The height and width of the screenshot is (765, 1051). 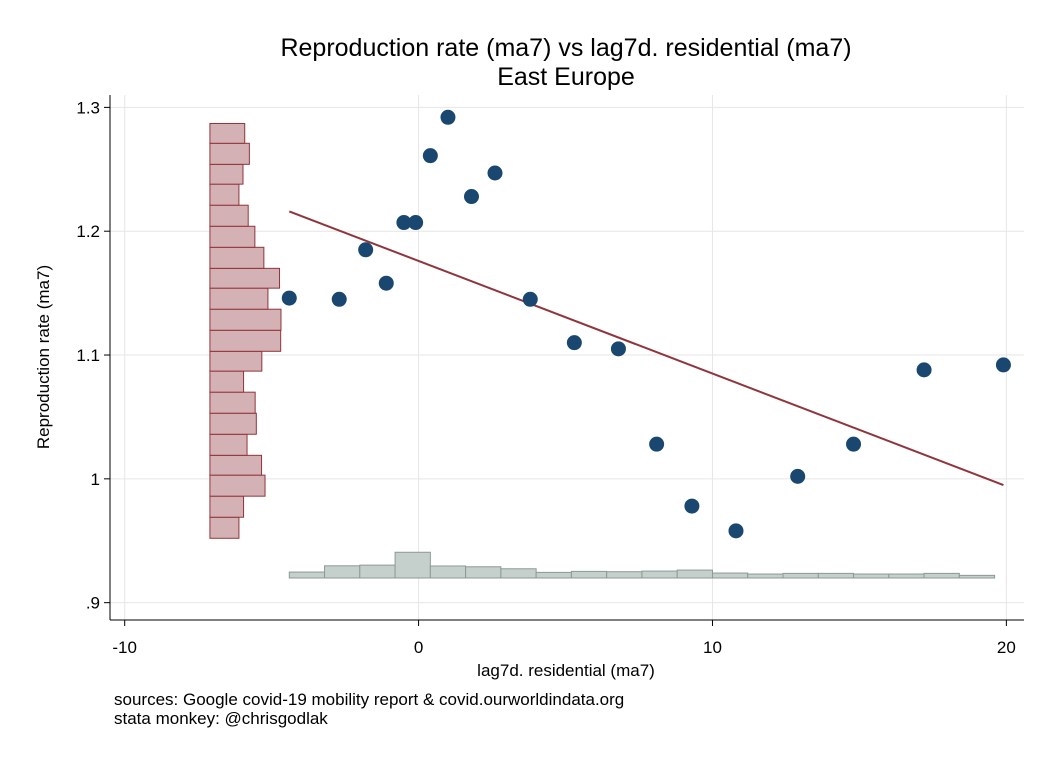 What do you see at coordinates (712, 647) in the screenshot?
I see `x-tick-label: 10` at bounding box center [712, 647].